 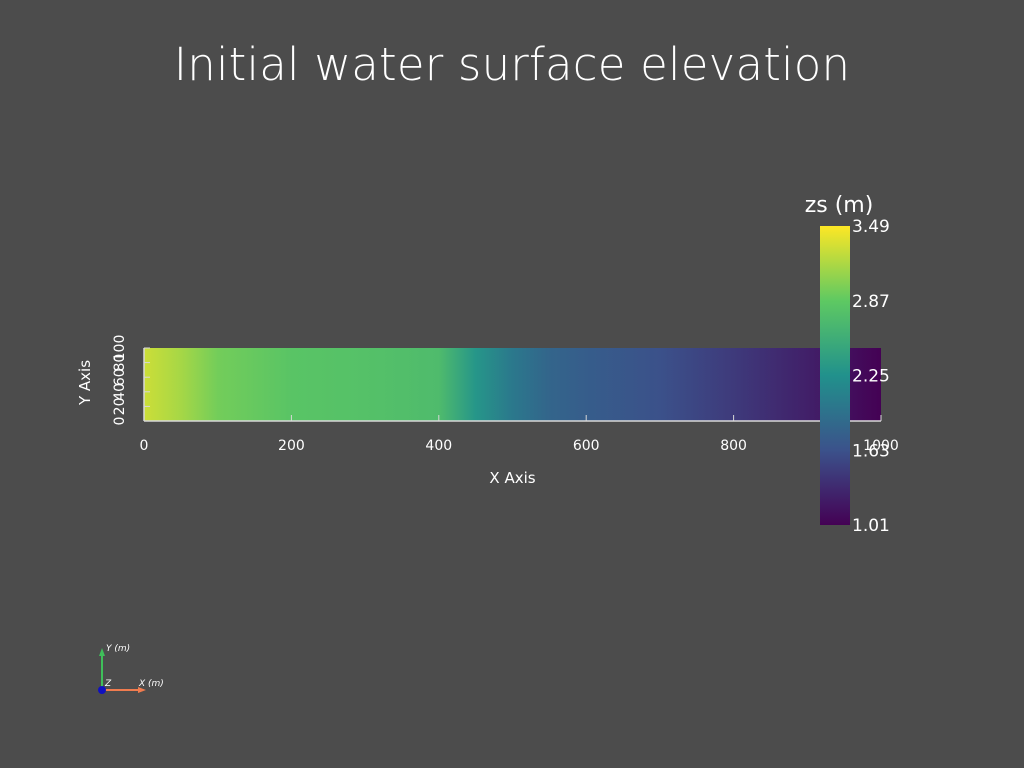 I want to click on colorbar-tick-label: 1.01, so click(x=871, y=526).